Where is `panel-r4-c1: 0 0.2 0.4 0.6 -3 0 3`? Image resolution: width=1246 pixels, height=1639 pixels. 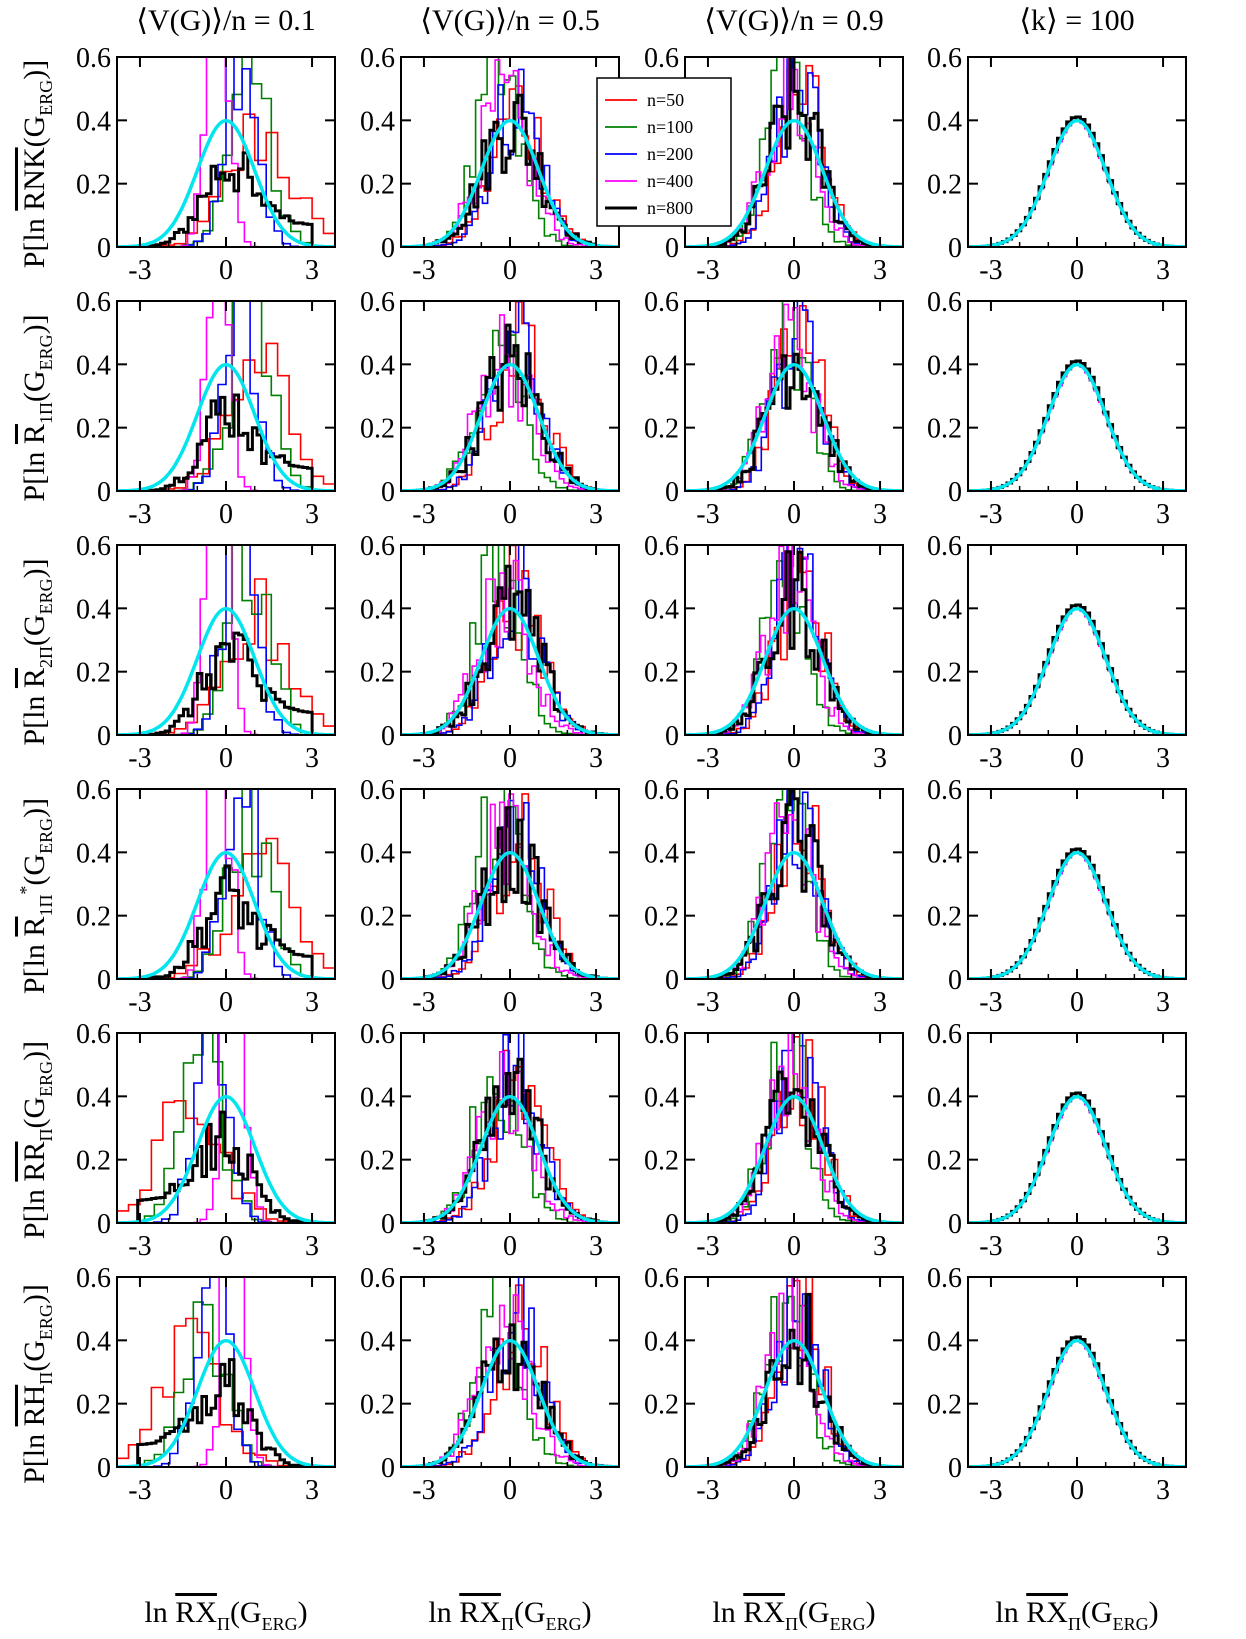
panel-r4-c1: 0 0.2 0.4 0.6 -3 0 3 is located at coordinates (206, 896).